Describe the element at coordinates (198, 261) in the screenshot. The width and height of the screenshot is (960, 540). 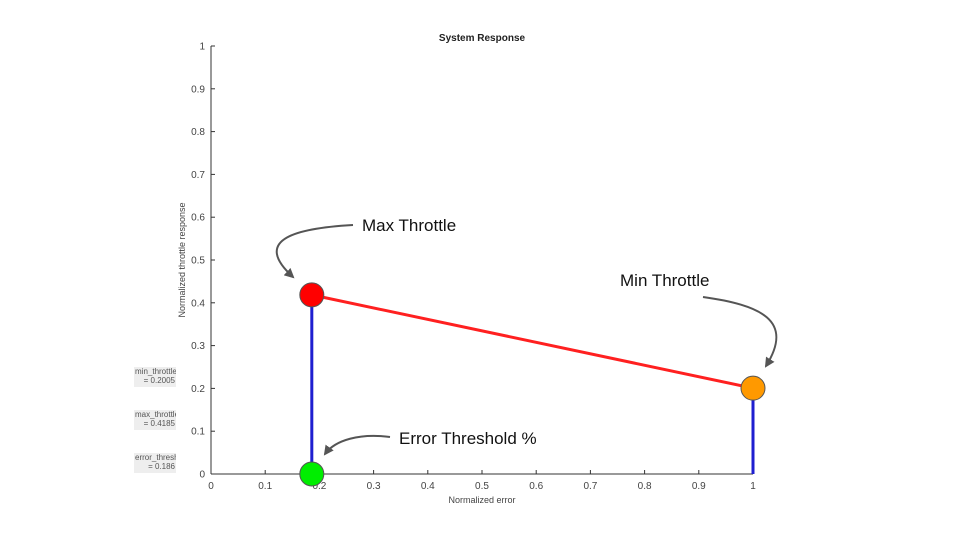
I see `y-tick-label: 0.5` at that location.